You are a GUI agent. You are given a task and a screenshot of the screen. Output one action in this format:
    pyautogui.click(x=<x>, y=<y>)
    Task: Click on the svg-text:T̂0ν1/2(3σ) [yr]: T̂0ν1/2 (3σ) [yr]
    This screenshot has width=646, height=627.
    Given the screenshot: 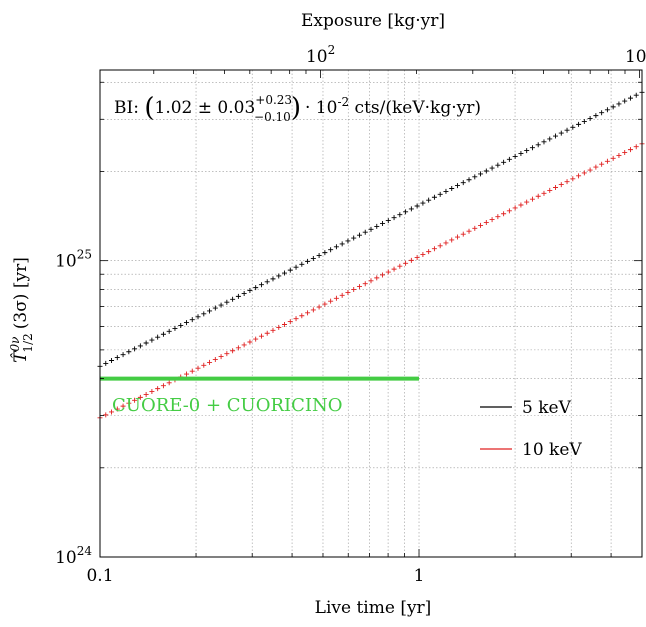 What is the action you would take?
    pyautogui.click(x=21, y=310)
    